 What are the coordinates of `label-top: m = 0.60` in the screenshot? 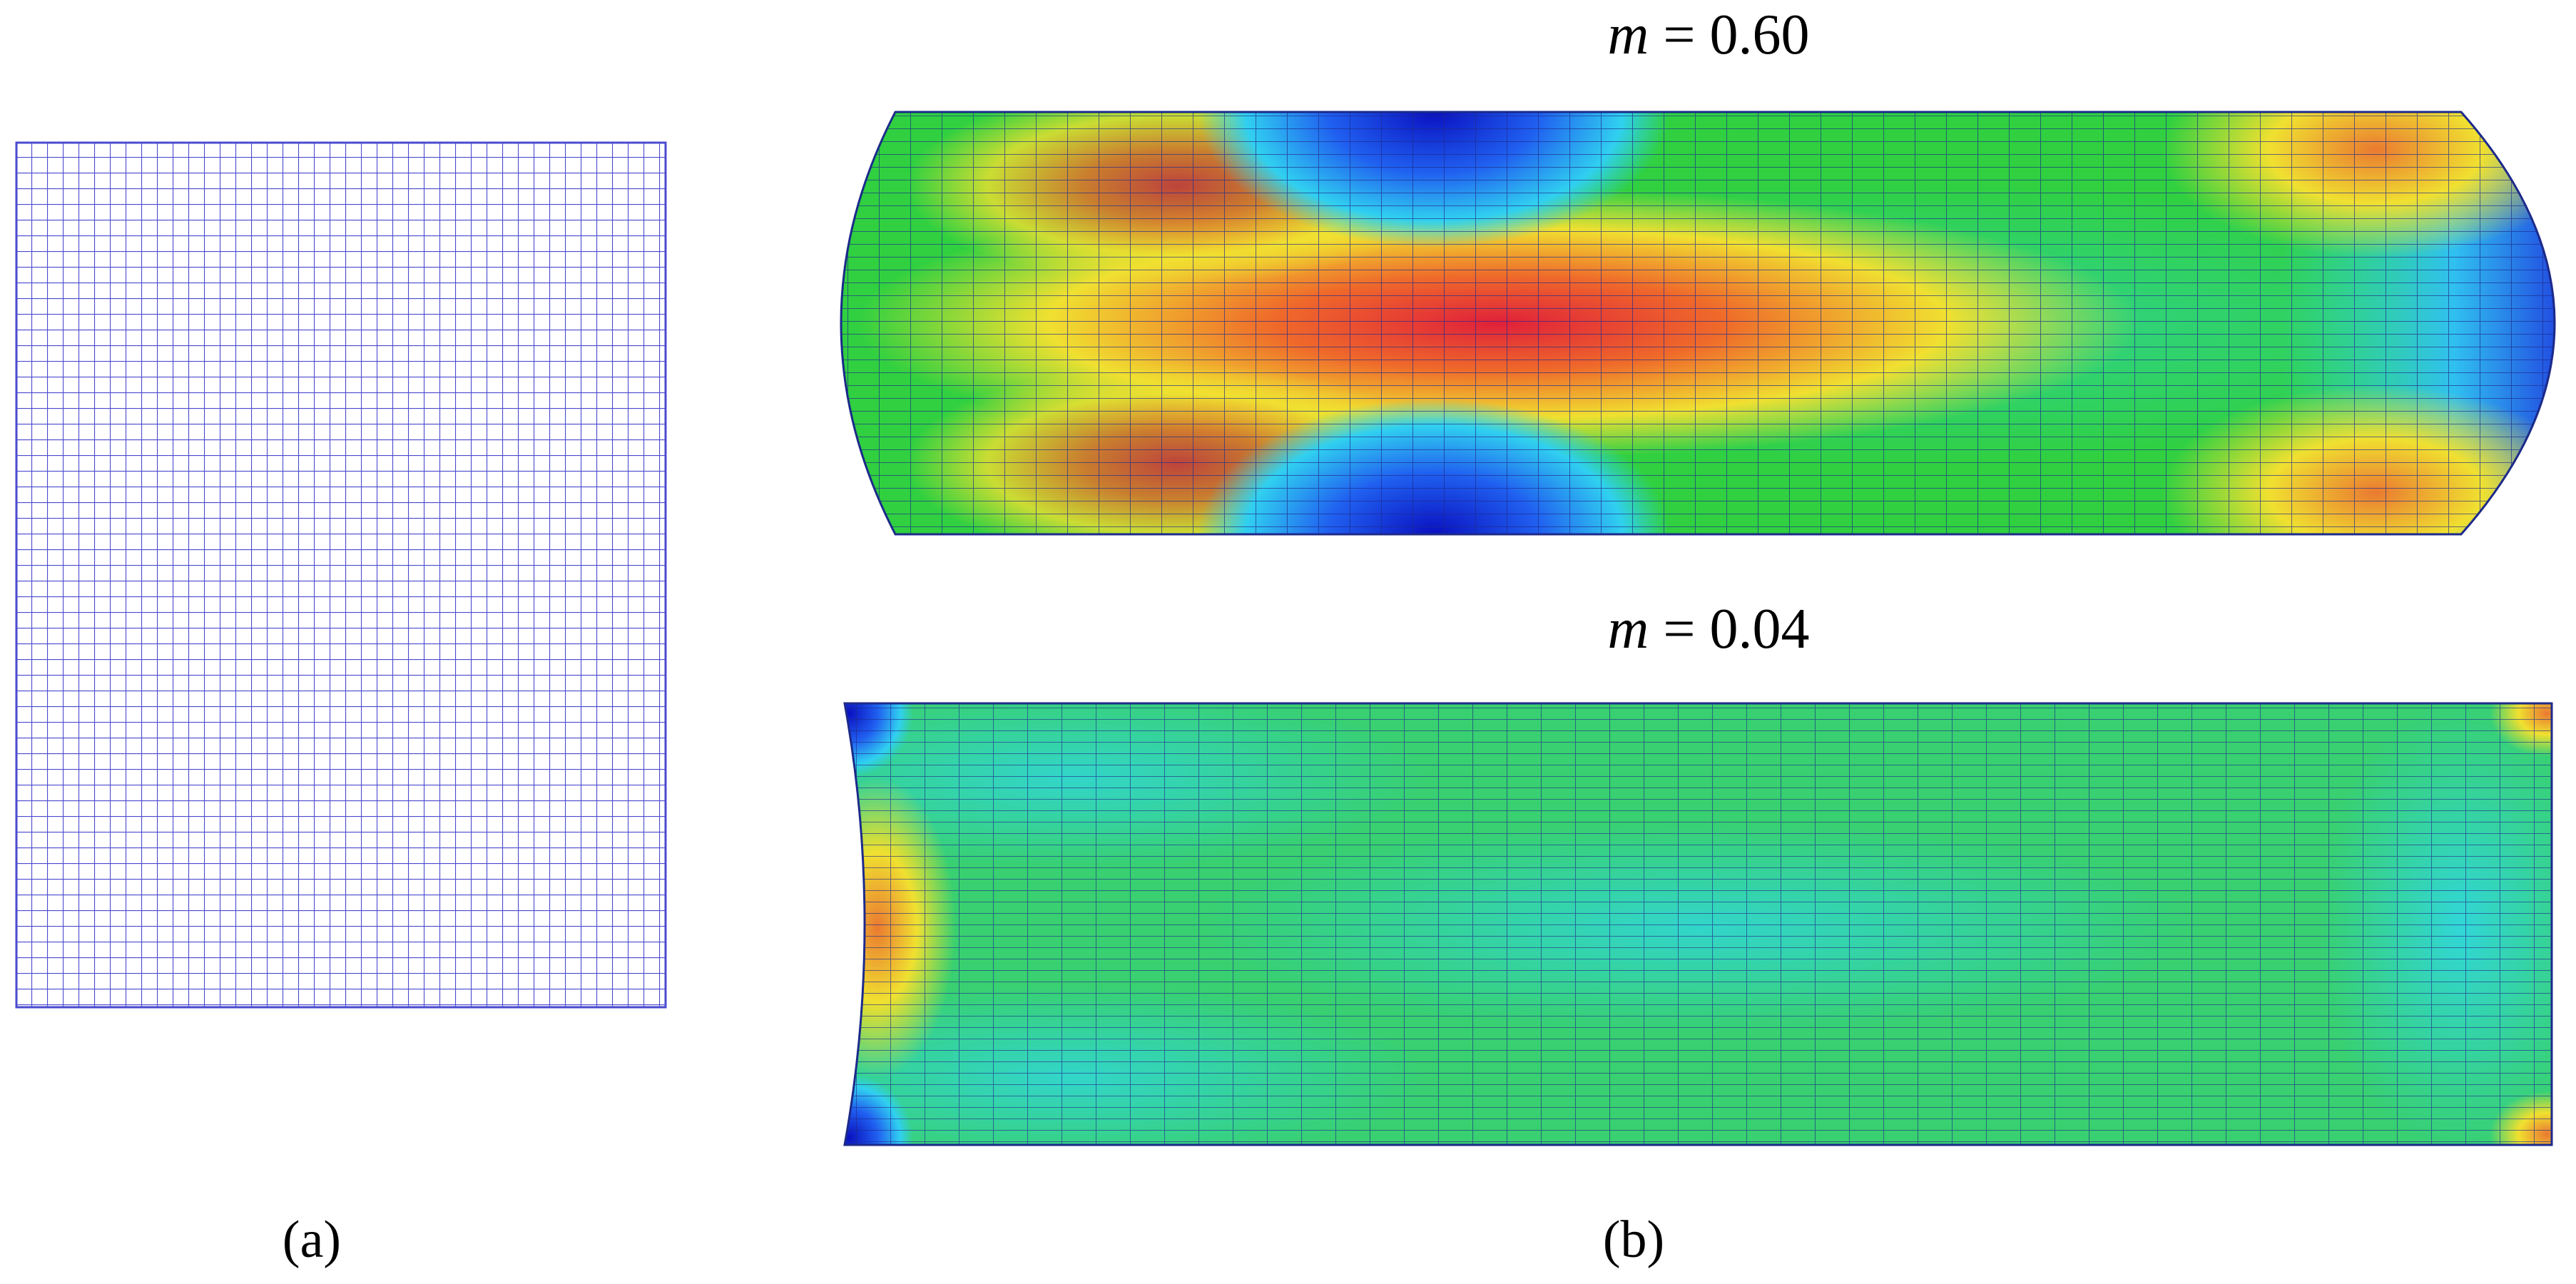 It's located at (1709, 35).